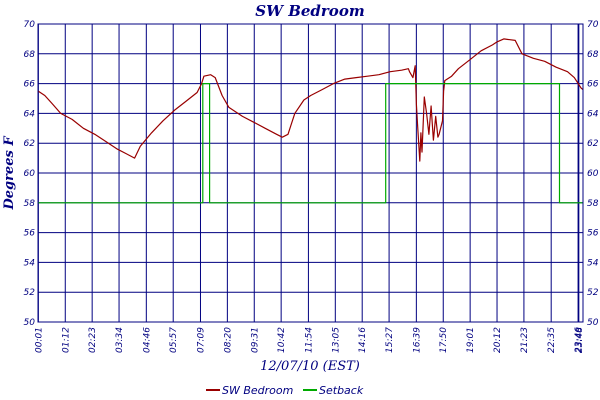 The image size is (600, 400). I want to click on x-tick-label: 00:01, so click(39, 340).